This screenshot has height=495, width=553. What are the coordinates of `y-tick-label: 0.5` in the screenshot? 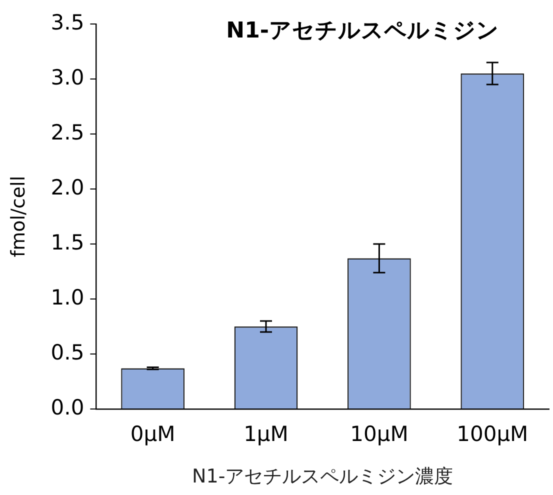 It's located at (67, 352).